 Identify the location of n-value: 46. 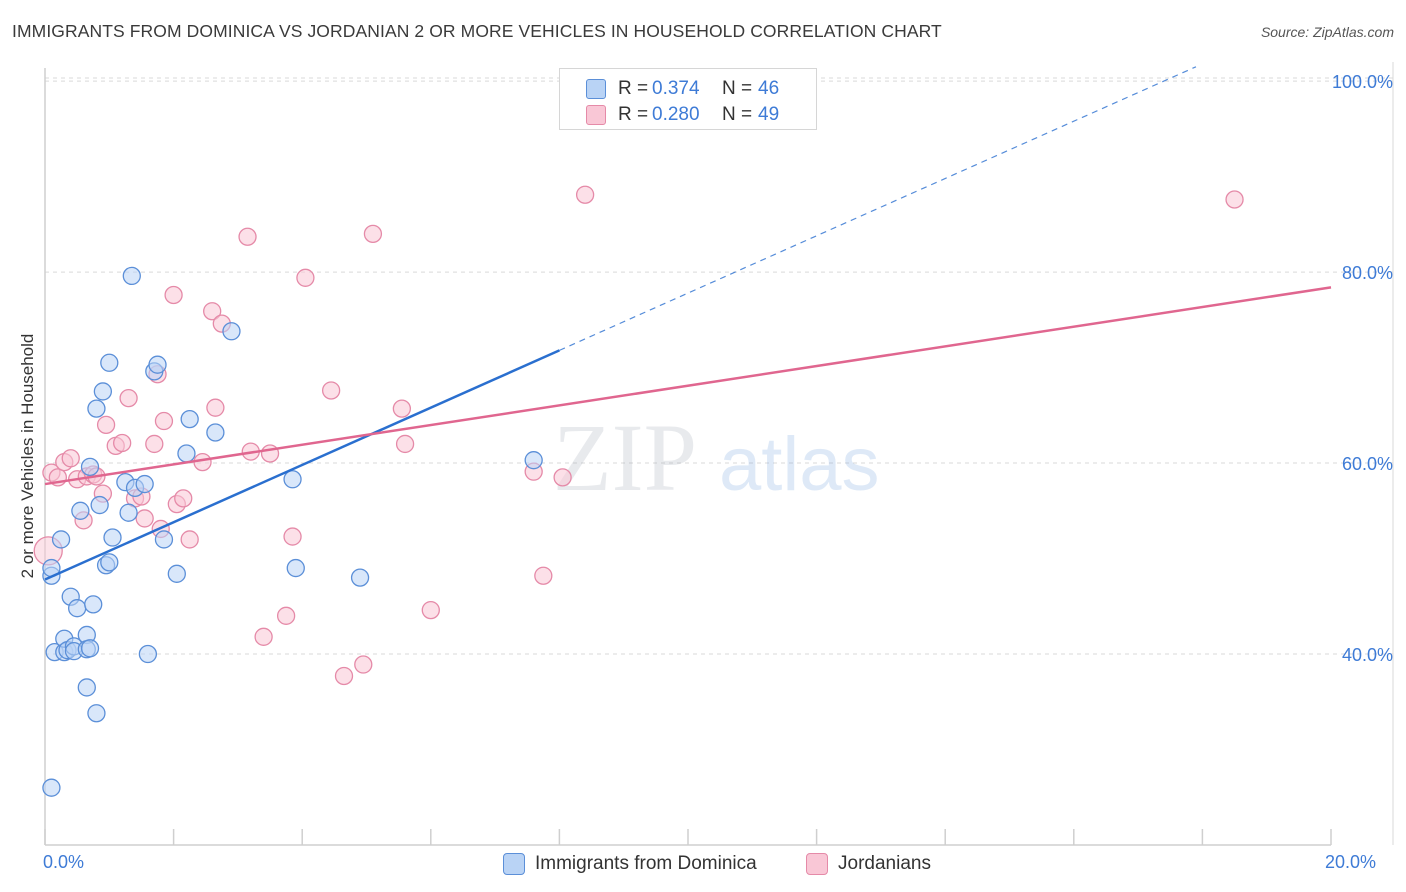
(769, 88).